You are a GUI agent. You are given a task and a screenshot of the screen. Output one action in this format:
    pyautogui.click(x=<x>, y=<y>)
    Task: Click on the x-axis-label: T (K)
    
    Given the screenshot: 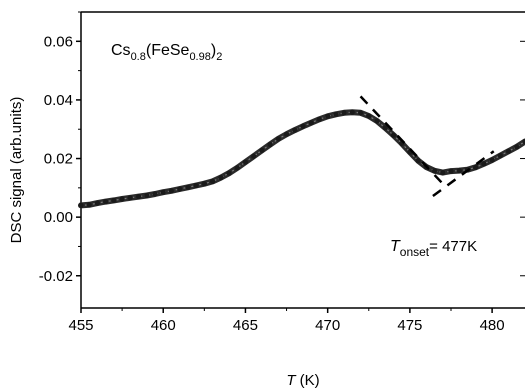 What is the action you would take?
    pyautogui.click(x=302, y=380)
    